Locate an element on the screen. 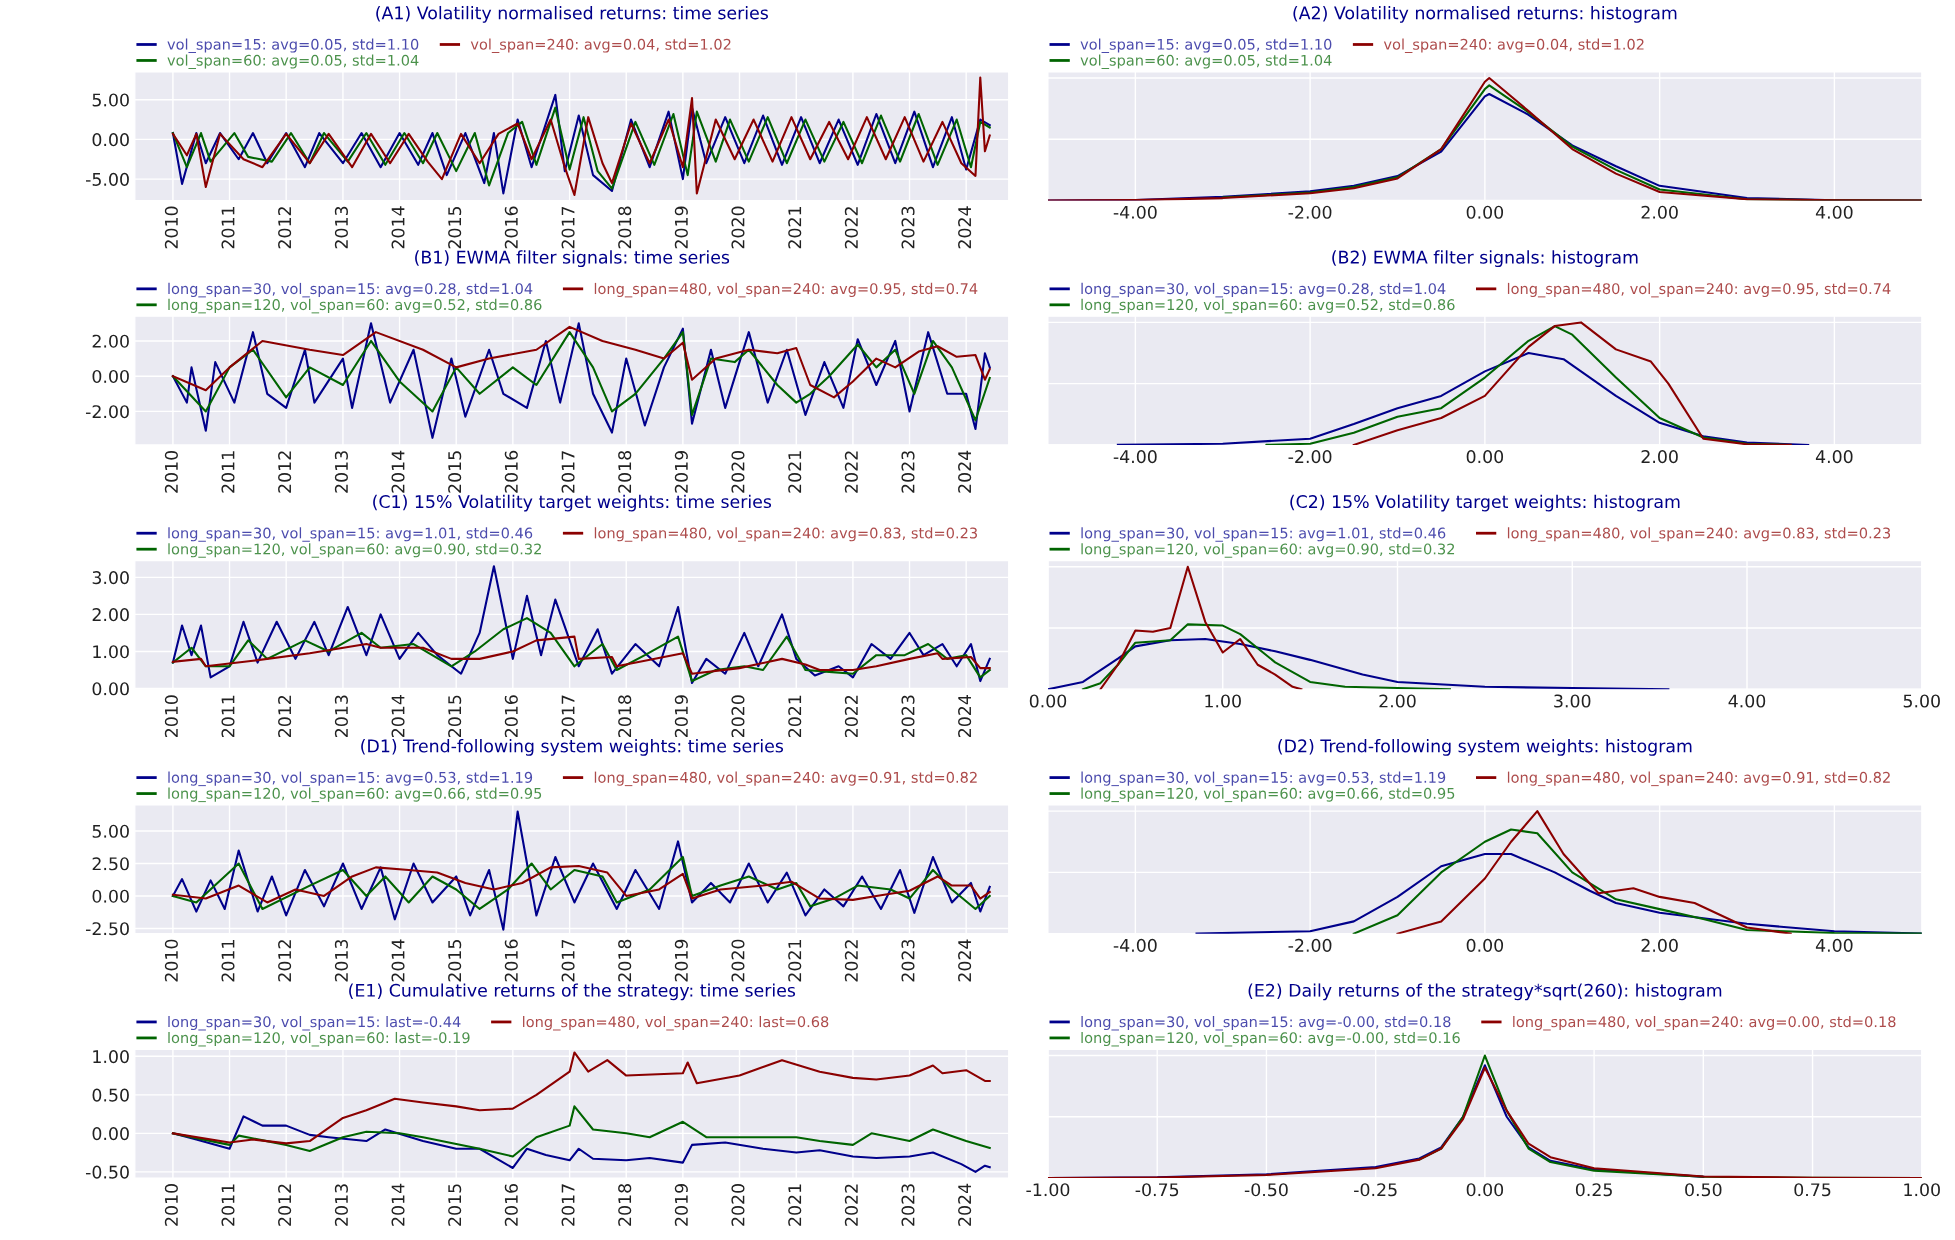 Image resolution: width=1955 pixels, height=1240 pixels. legend-label: long_span=120, vol_span=60: avg=0.66, std=0.95 is located at coordinates (1268, 795).